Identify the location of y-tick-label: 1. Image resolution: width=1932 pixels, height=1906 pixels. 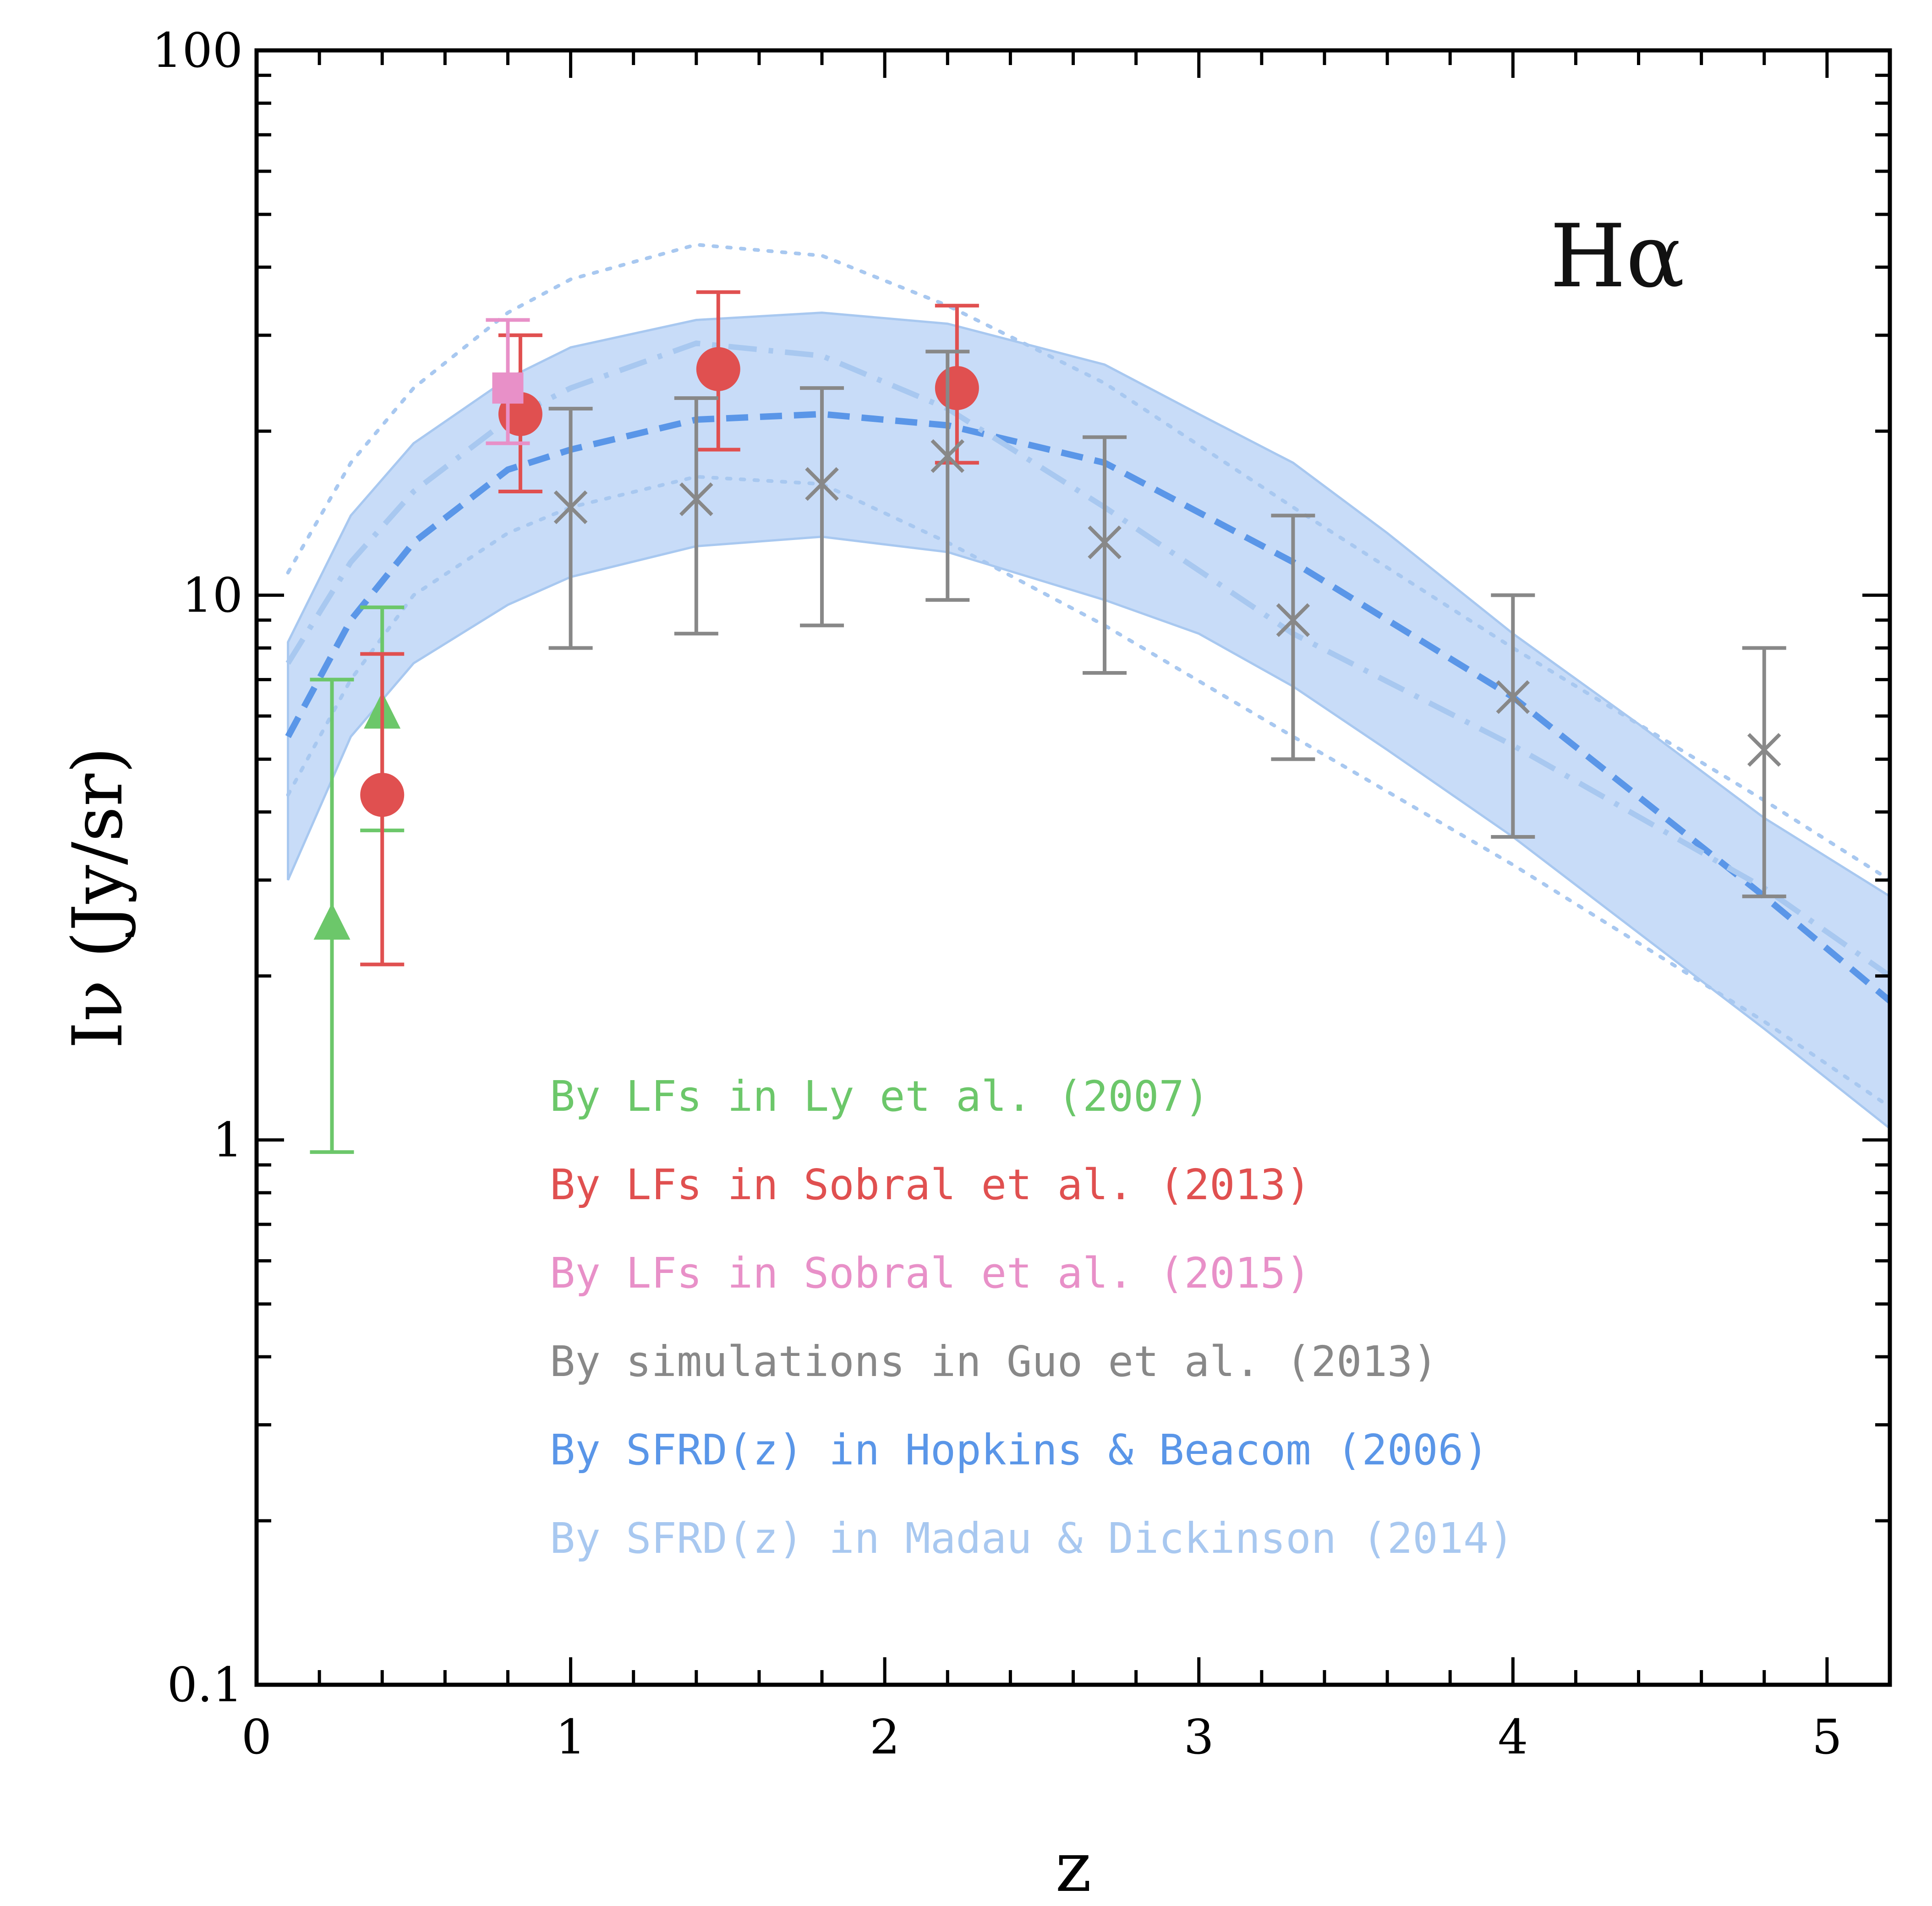
(228, 1140).